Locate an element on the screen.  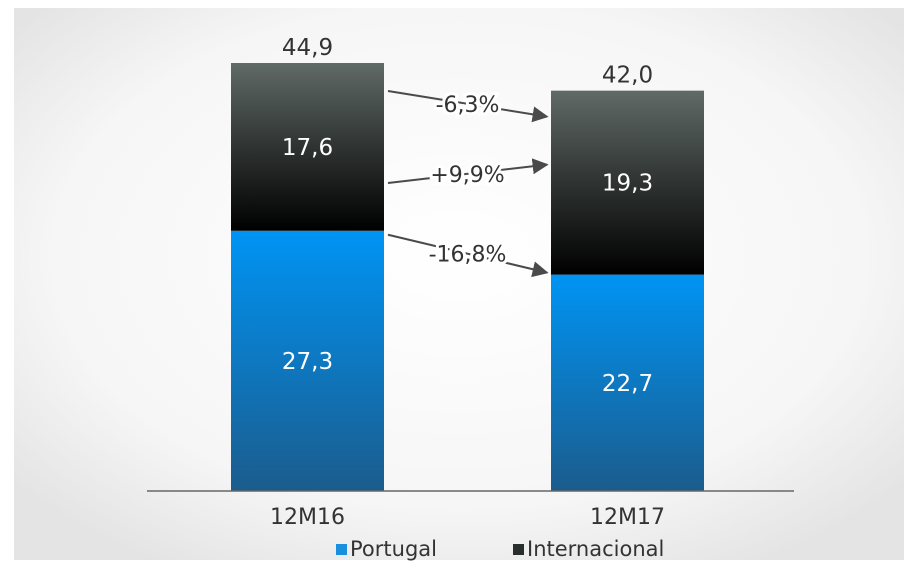
bar-internacional-12m17 is located at coordinates (627, 182).